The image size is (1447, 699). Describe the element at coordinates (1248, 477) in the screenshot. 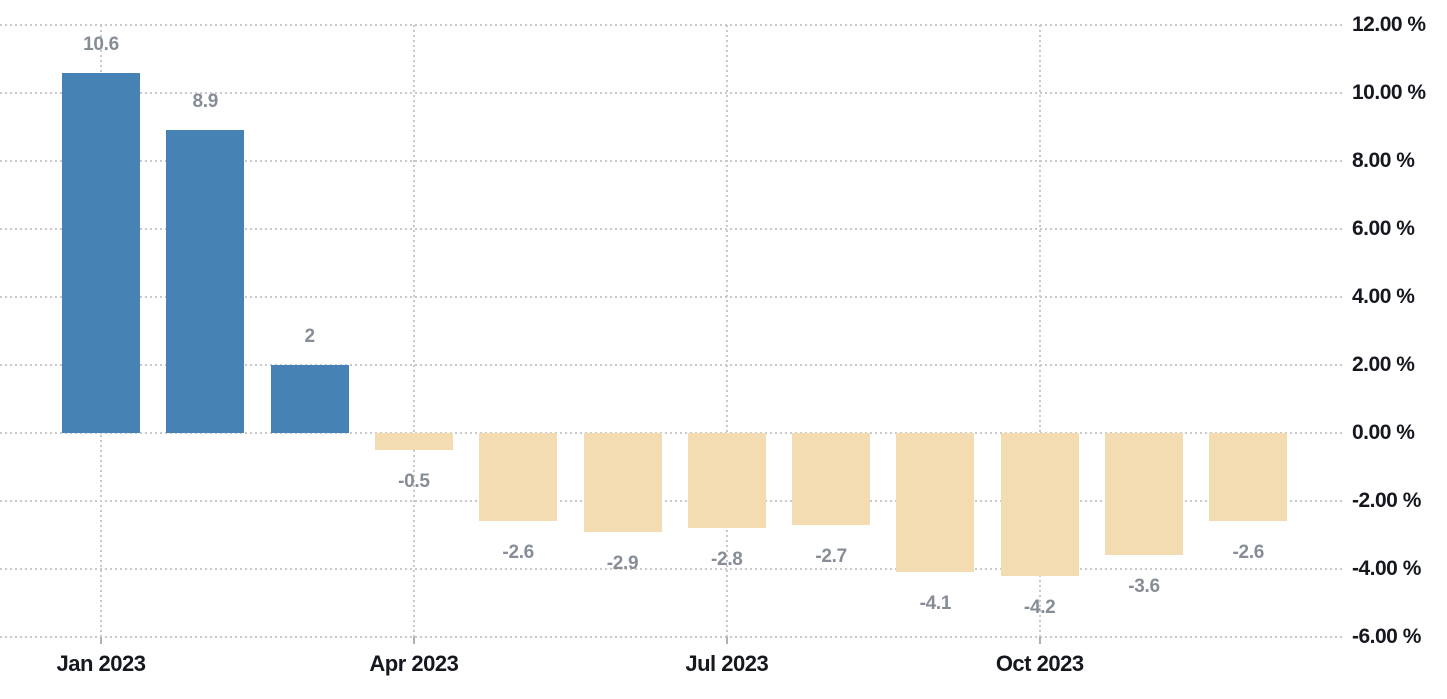

I see `bar-dec-2023` at that location.